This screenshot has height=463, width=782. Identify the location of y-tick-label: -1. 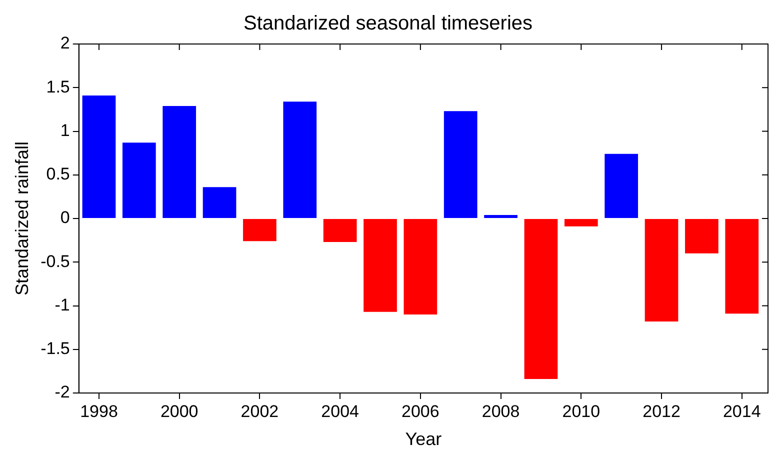
(62, 304).